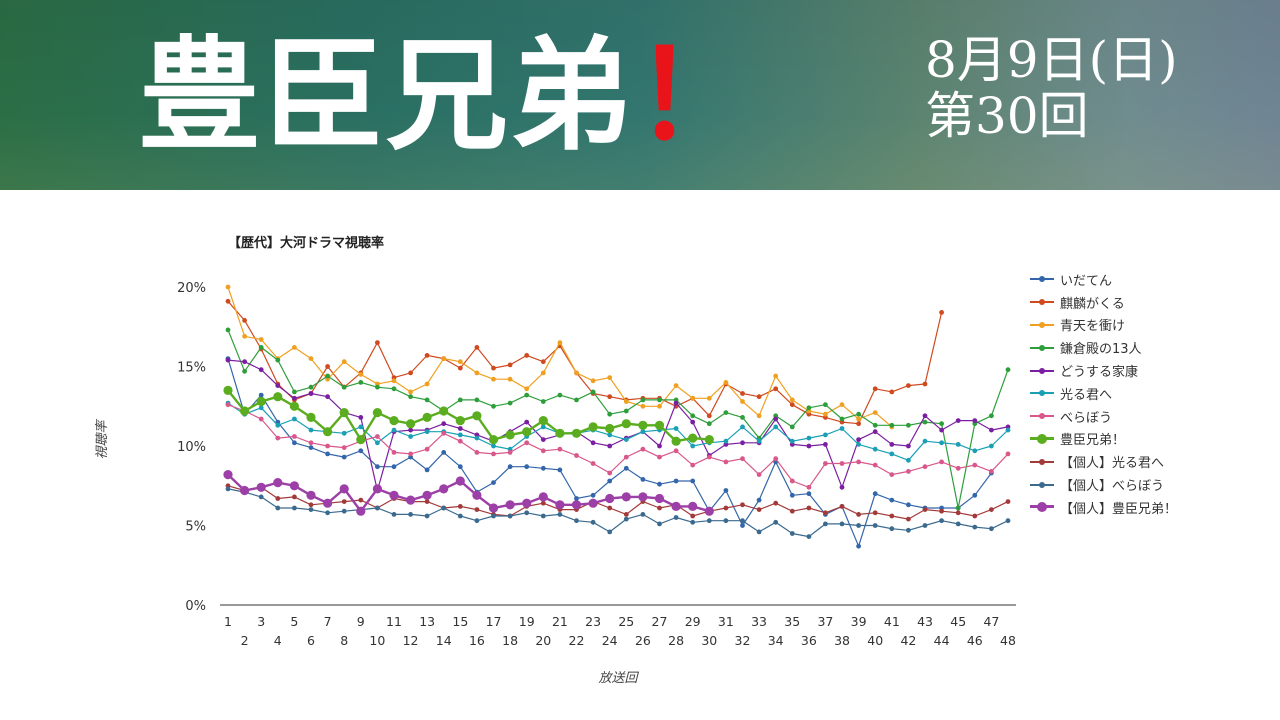 Image resolution: width=1280 pixels, height=720 pixels. What do you see at coordinates (386, 95) in the screenshot?
I see `program-title-text: 豊臣兄弟` at bounding box center [386, 95].